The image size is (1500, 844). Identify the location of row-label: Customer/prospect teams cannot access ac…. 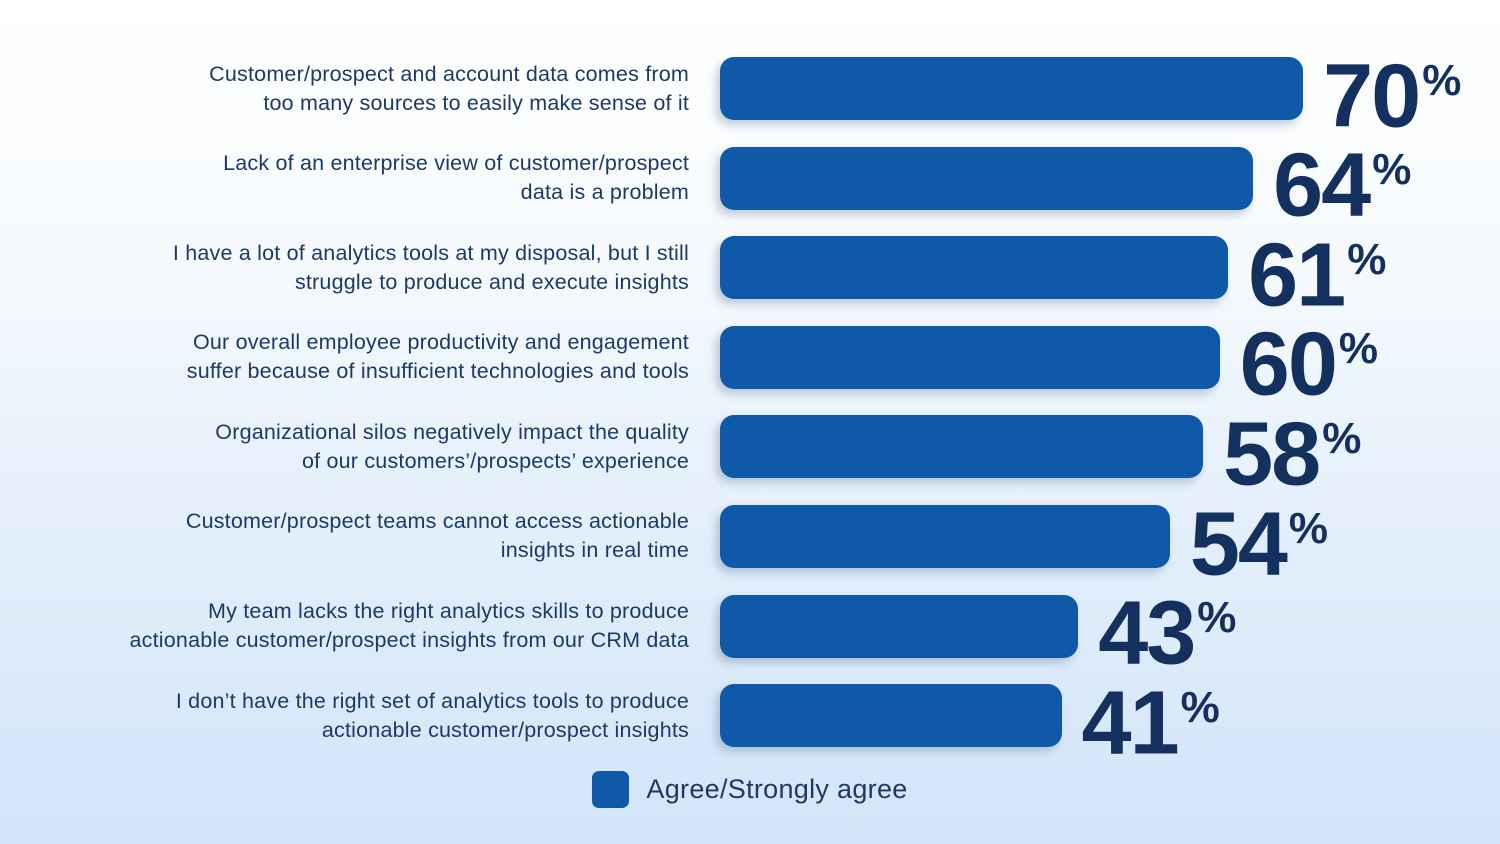
(360, 536).